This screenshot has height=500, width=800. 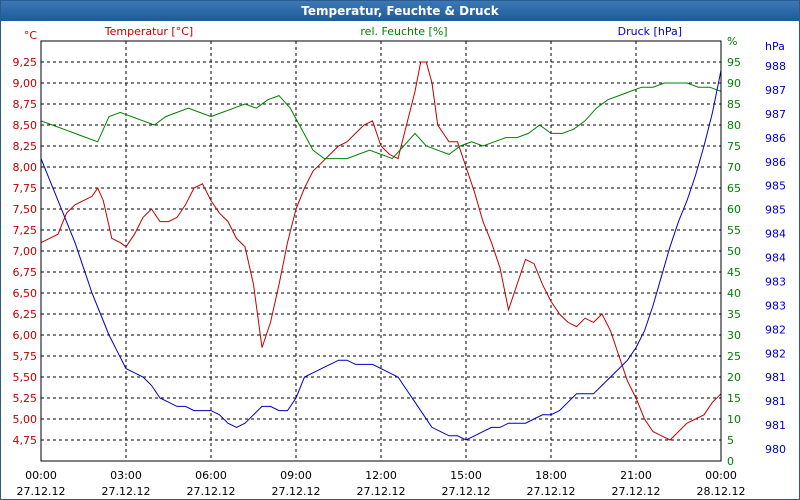 What do you see at coordinates (381, 121) in the screenshot?
I see `humidity-line` at bounding box center [381, 121].